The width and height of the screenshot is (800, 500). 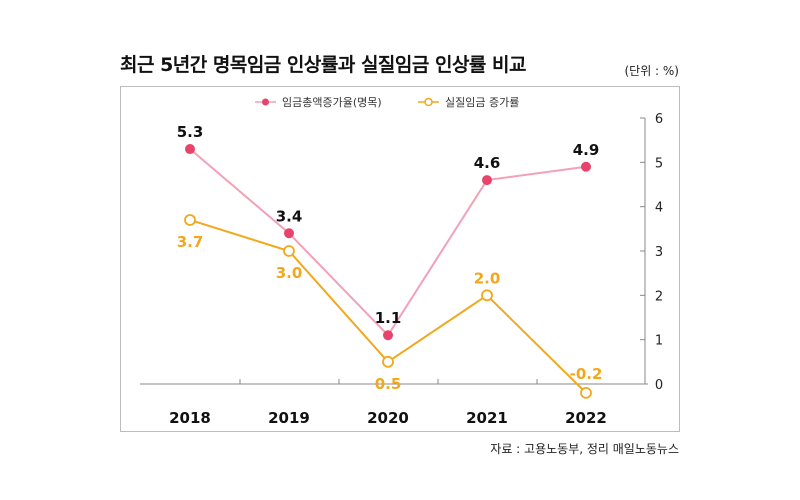 I want to click on data-label-nominal: 4.9, so click(x=586, y=150).